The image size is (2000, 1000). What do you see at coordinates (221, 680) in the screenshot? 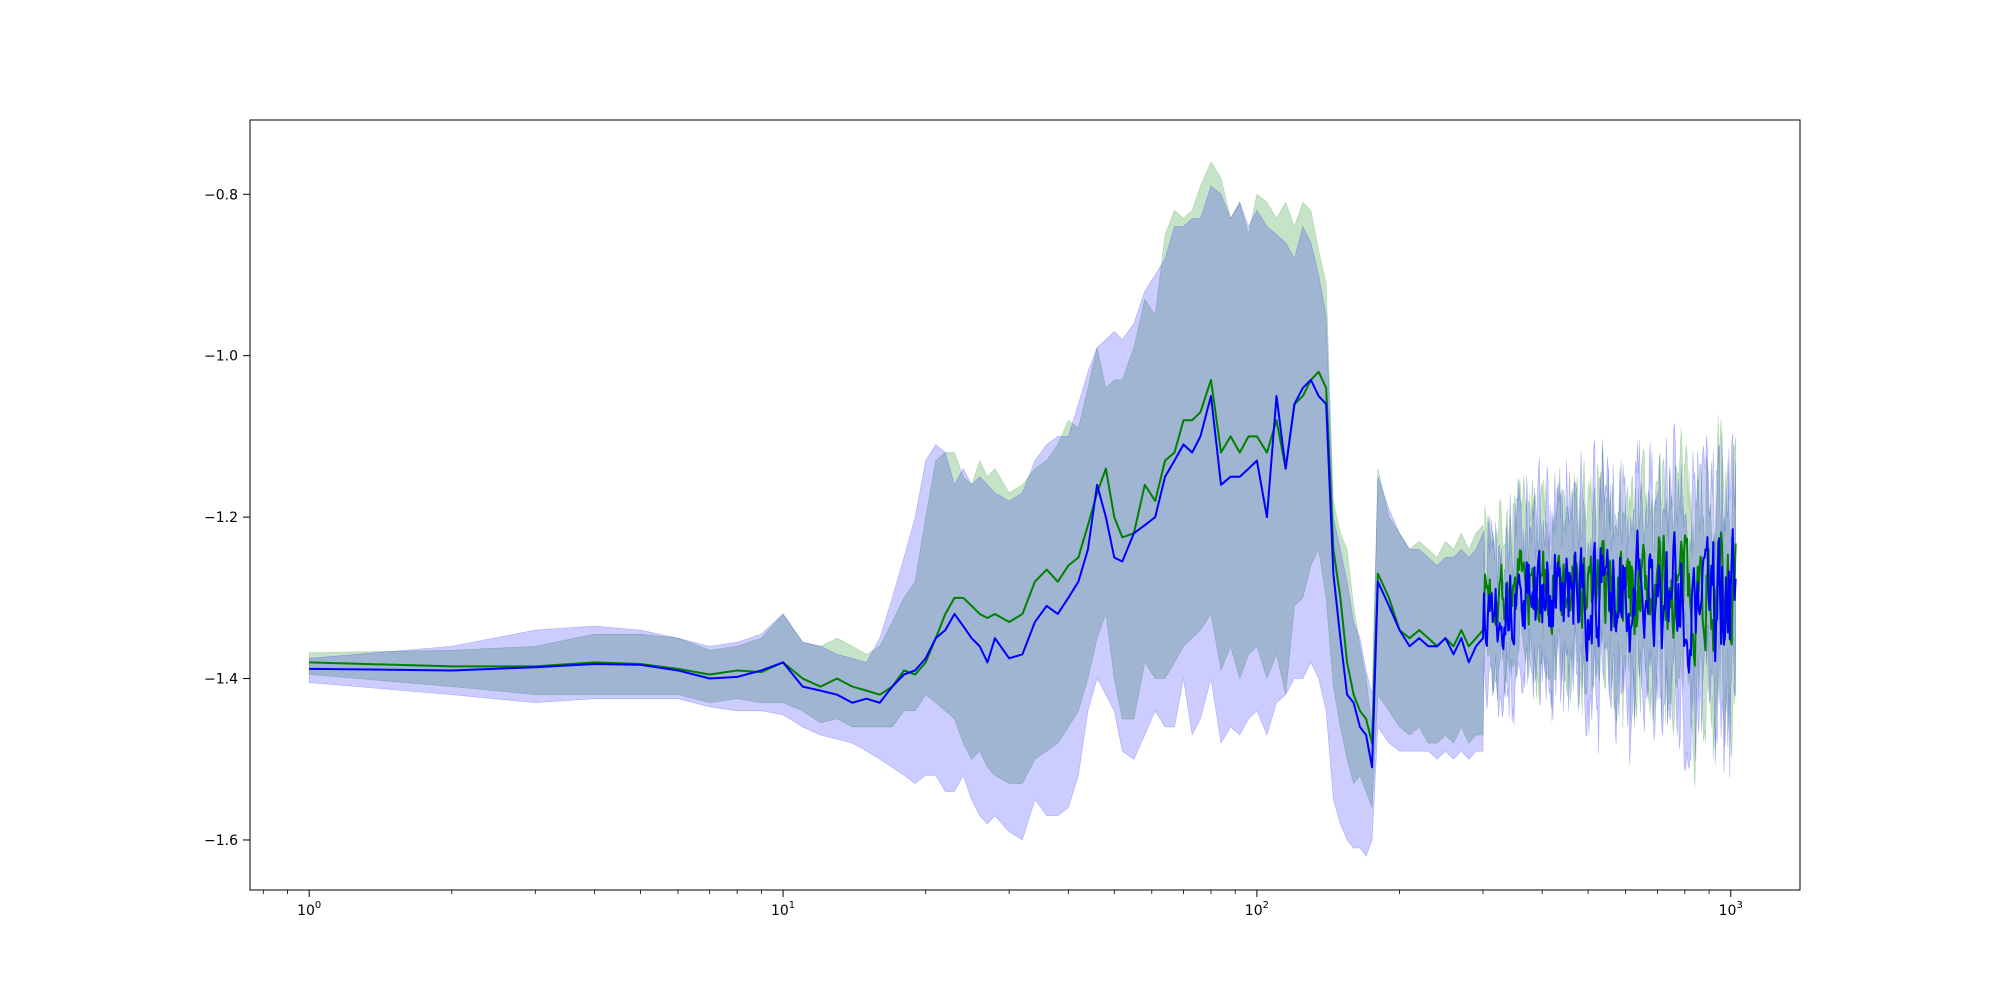
I see `y-tick-label: −1.4` at bounding box center [221, 680].